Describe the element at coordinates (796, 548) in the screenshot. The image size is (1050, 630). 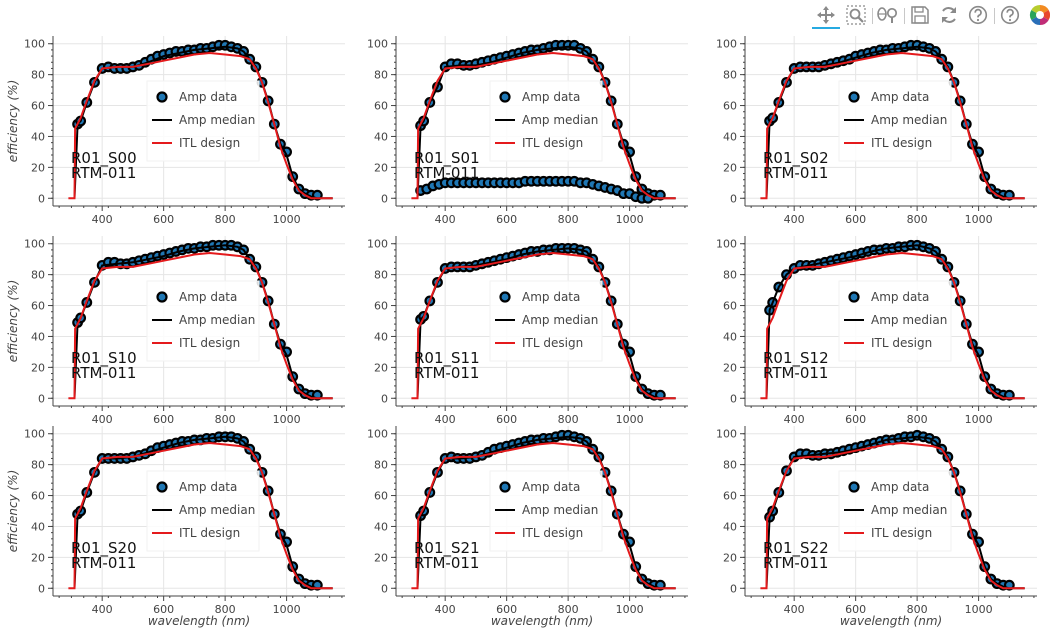
I see `panel-annotation: R01_S22` at that location.